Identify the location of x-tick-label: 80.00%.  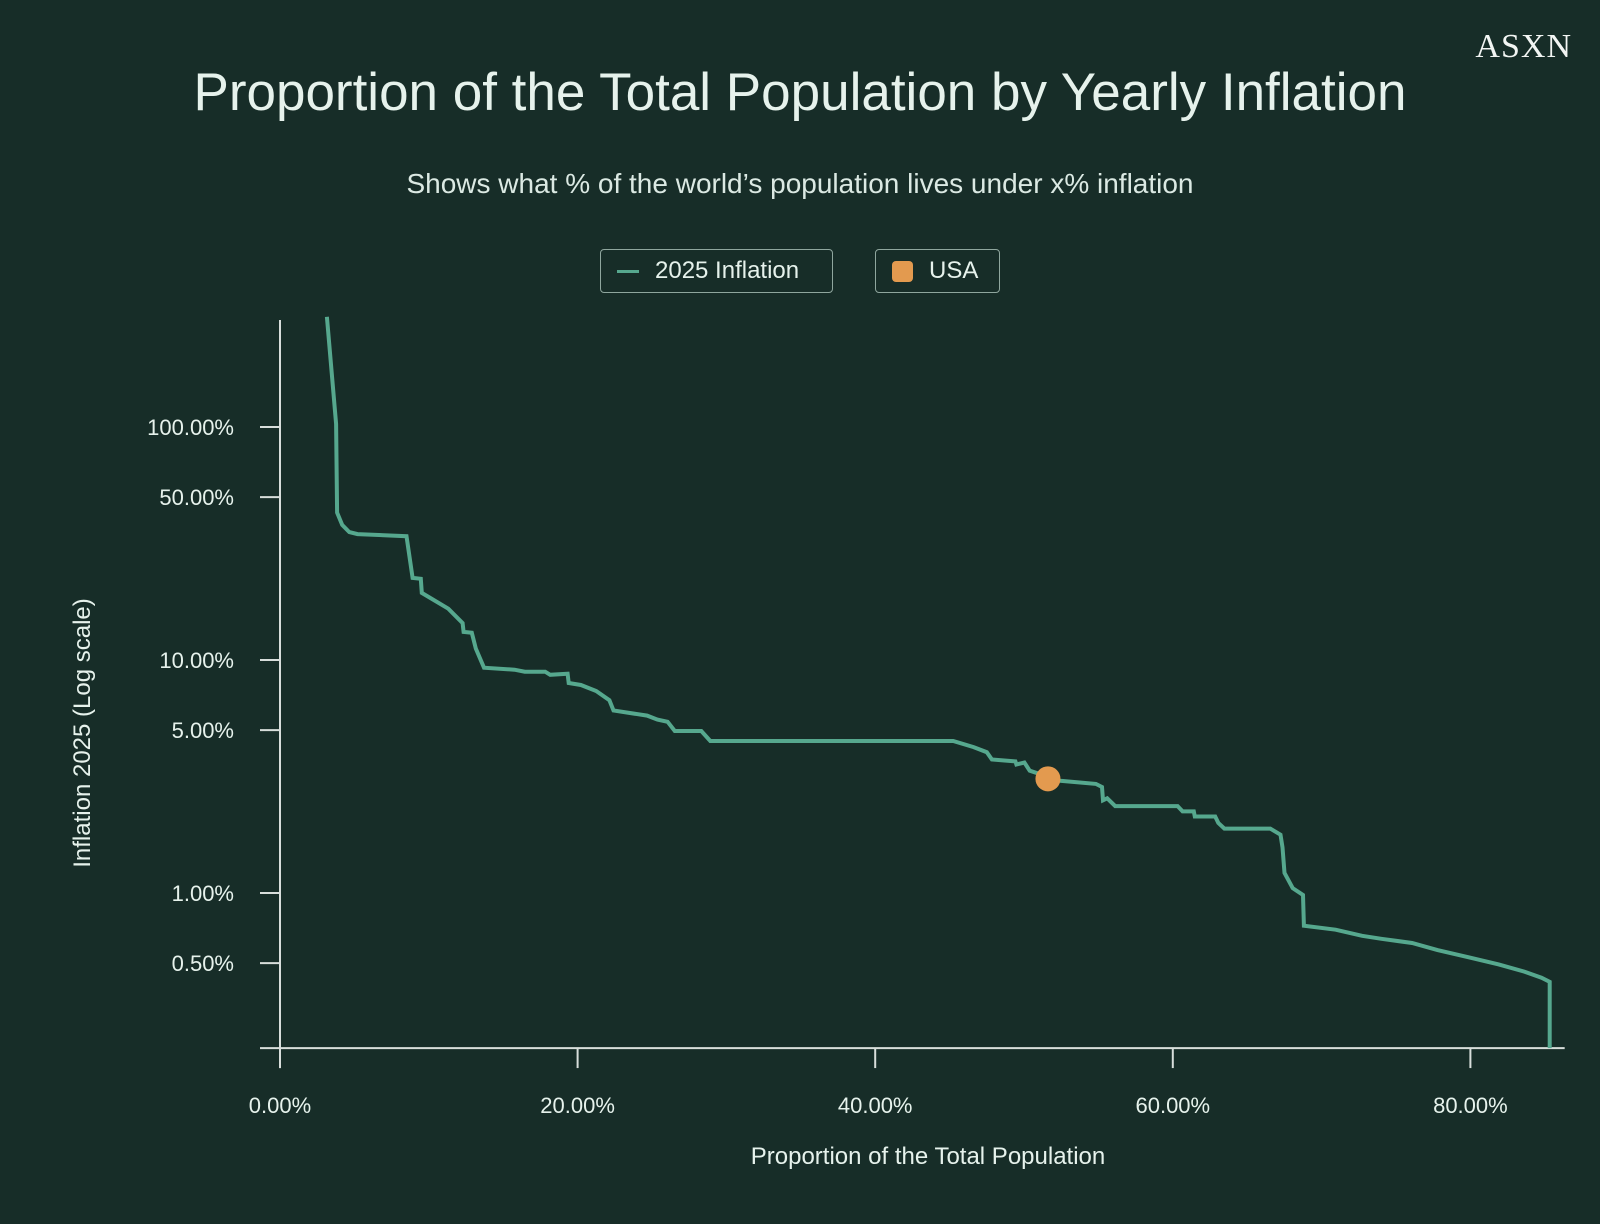
(1470, 1105).